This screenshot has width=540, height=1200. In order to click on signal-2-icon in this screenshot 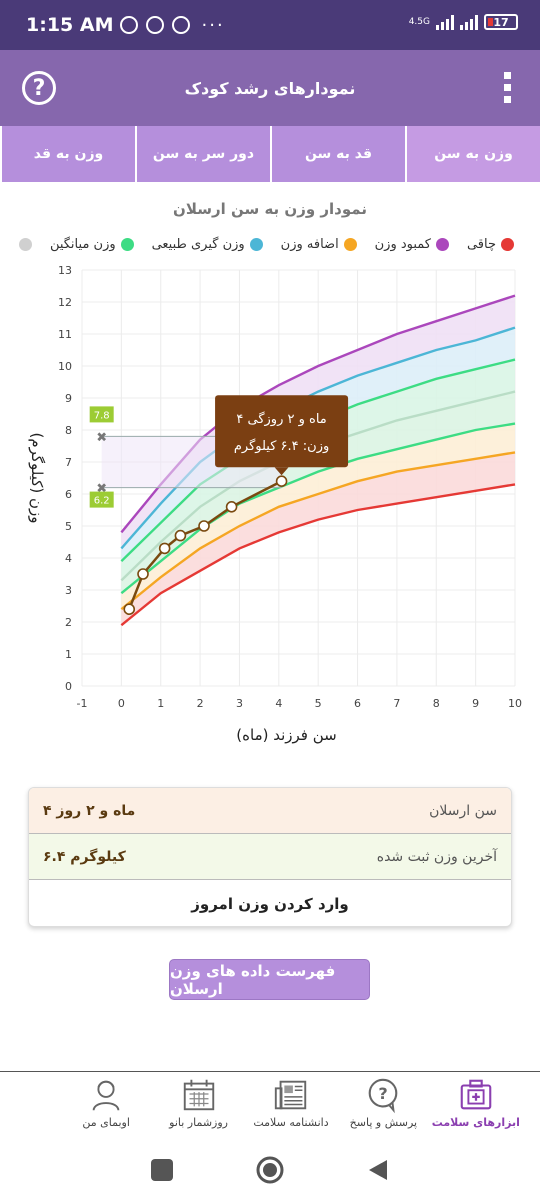, I will do `click(469, 22)`.